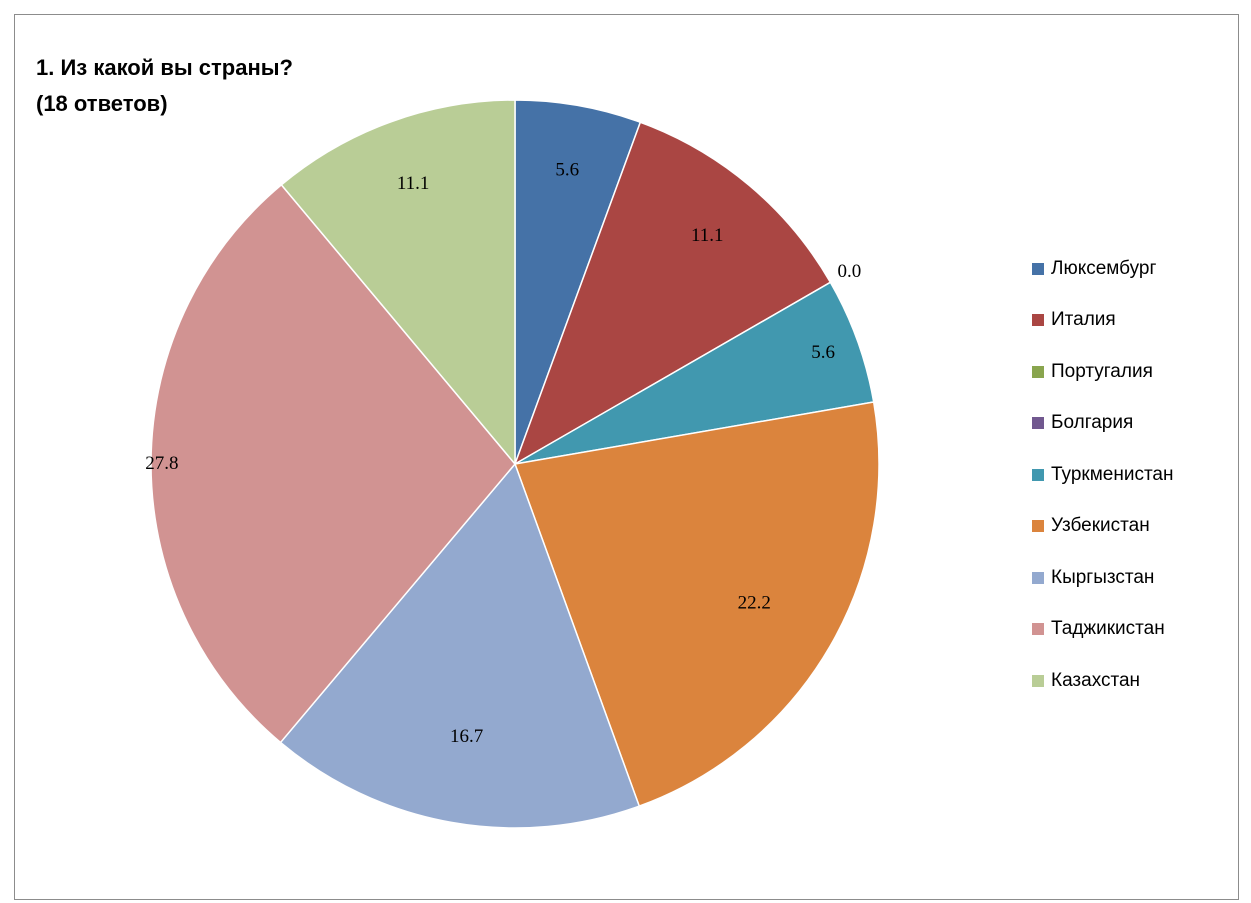 The height and width of the screenshot is (903, 1251). What do you see at coordinates (161, 463) in the screenshot?
I see `data-label-таджикистан: 27.8` at bounding box center [161, 463].